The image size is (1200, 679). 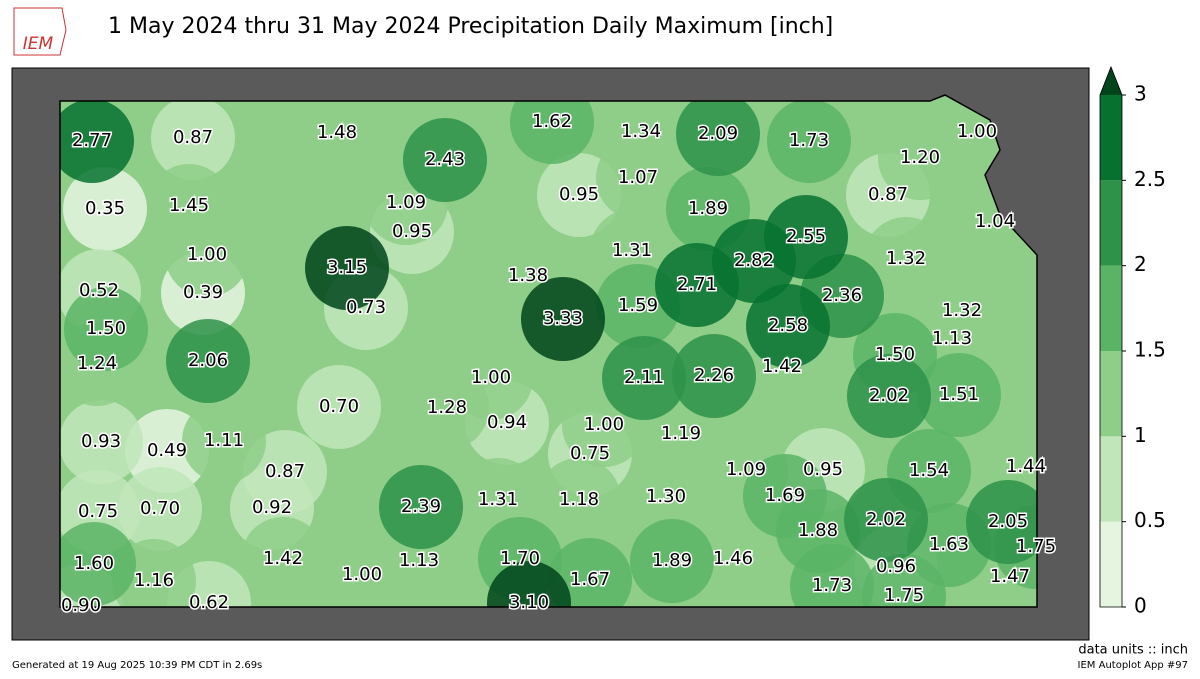 What do you see at coordinates (1111, 81) in the screenshot?
I see `colorbar-extend` at bounding box center [1111, 81].